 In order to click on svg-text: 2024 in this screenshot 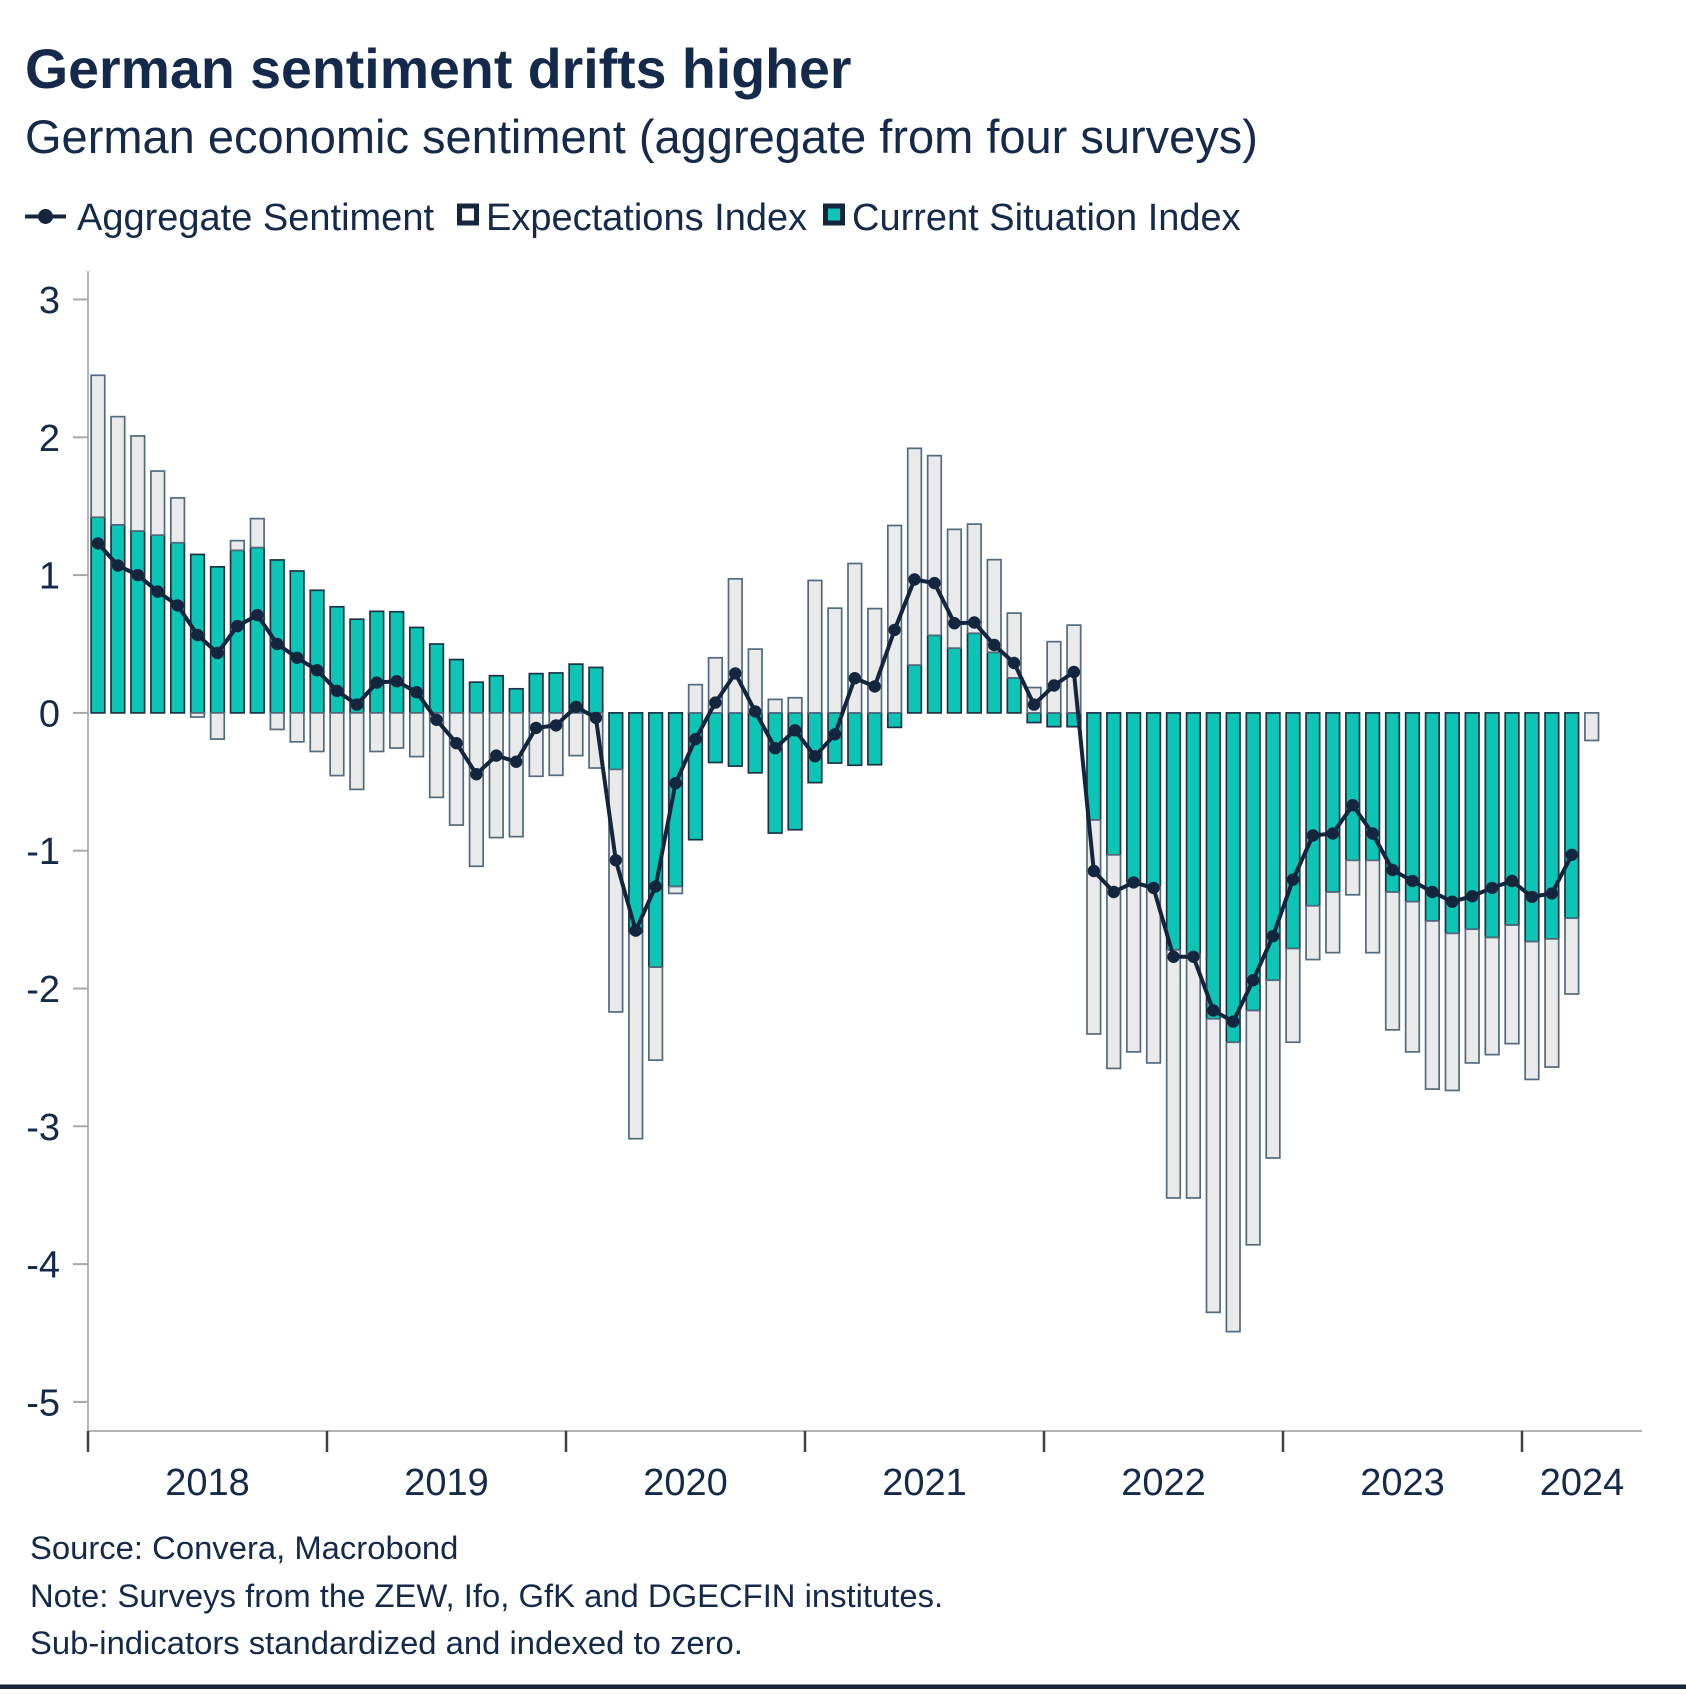, I will do `click(1582, 1483)`.